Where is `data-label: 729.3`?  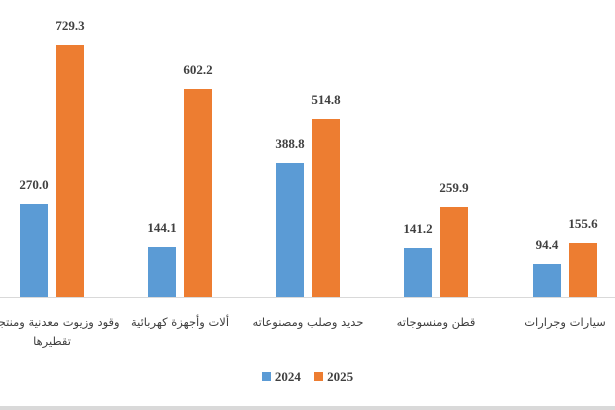 data-label: 729.3 is located at coordinates (70, 25).